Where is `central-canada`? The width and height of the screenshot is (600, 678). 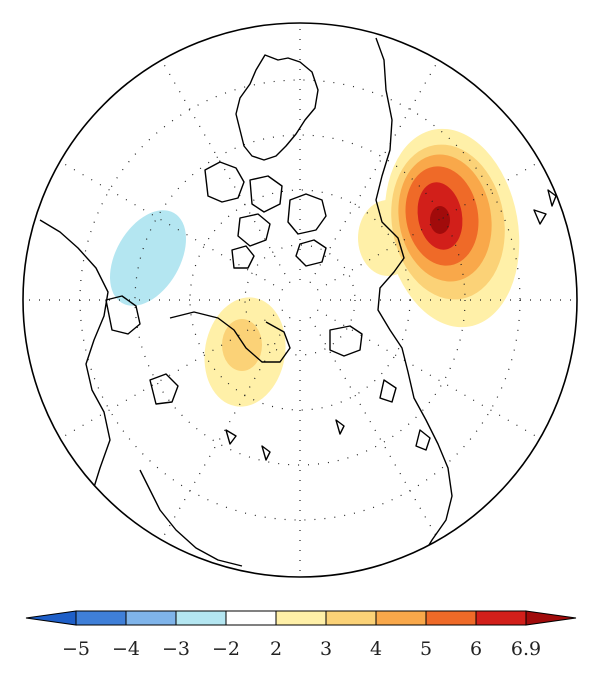 central-canada is located at coordinates (230, 337).